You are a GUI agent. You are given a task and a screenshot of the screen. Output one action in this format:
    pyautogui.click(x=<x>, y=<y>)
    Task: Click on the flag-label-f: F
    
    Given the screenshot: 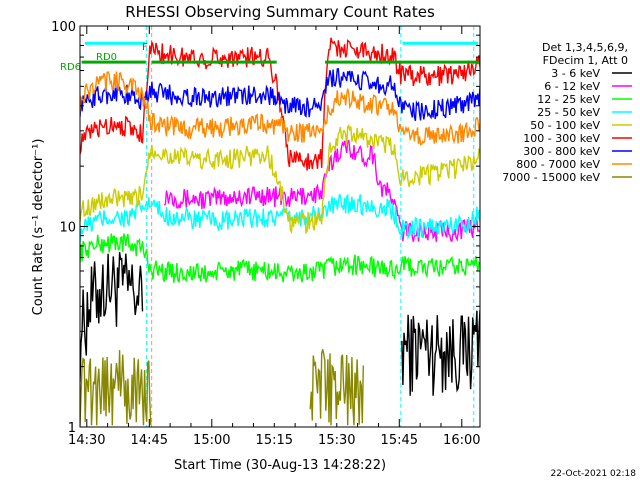 What is the action you would take?
    pyautogui.click(x=145, y=47)
    